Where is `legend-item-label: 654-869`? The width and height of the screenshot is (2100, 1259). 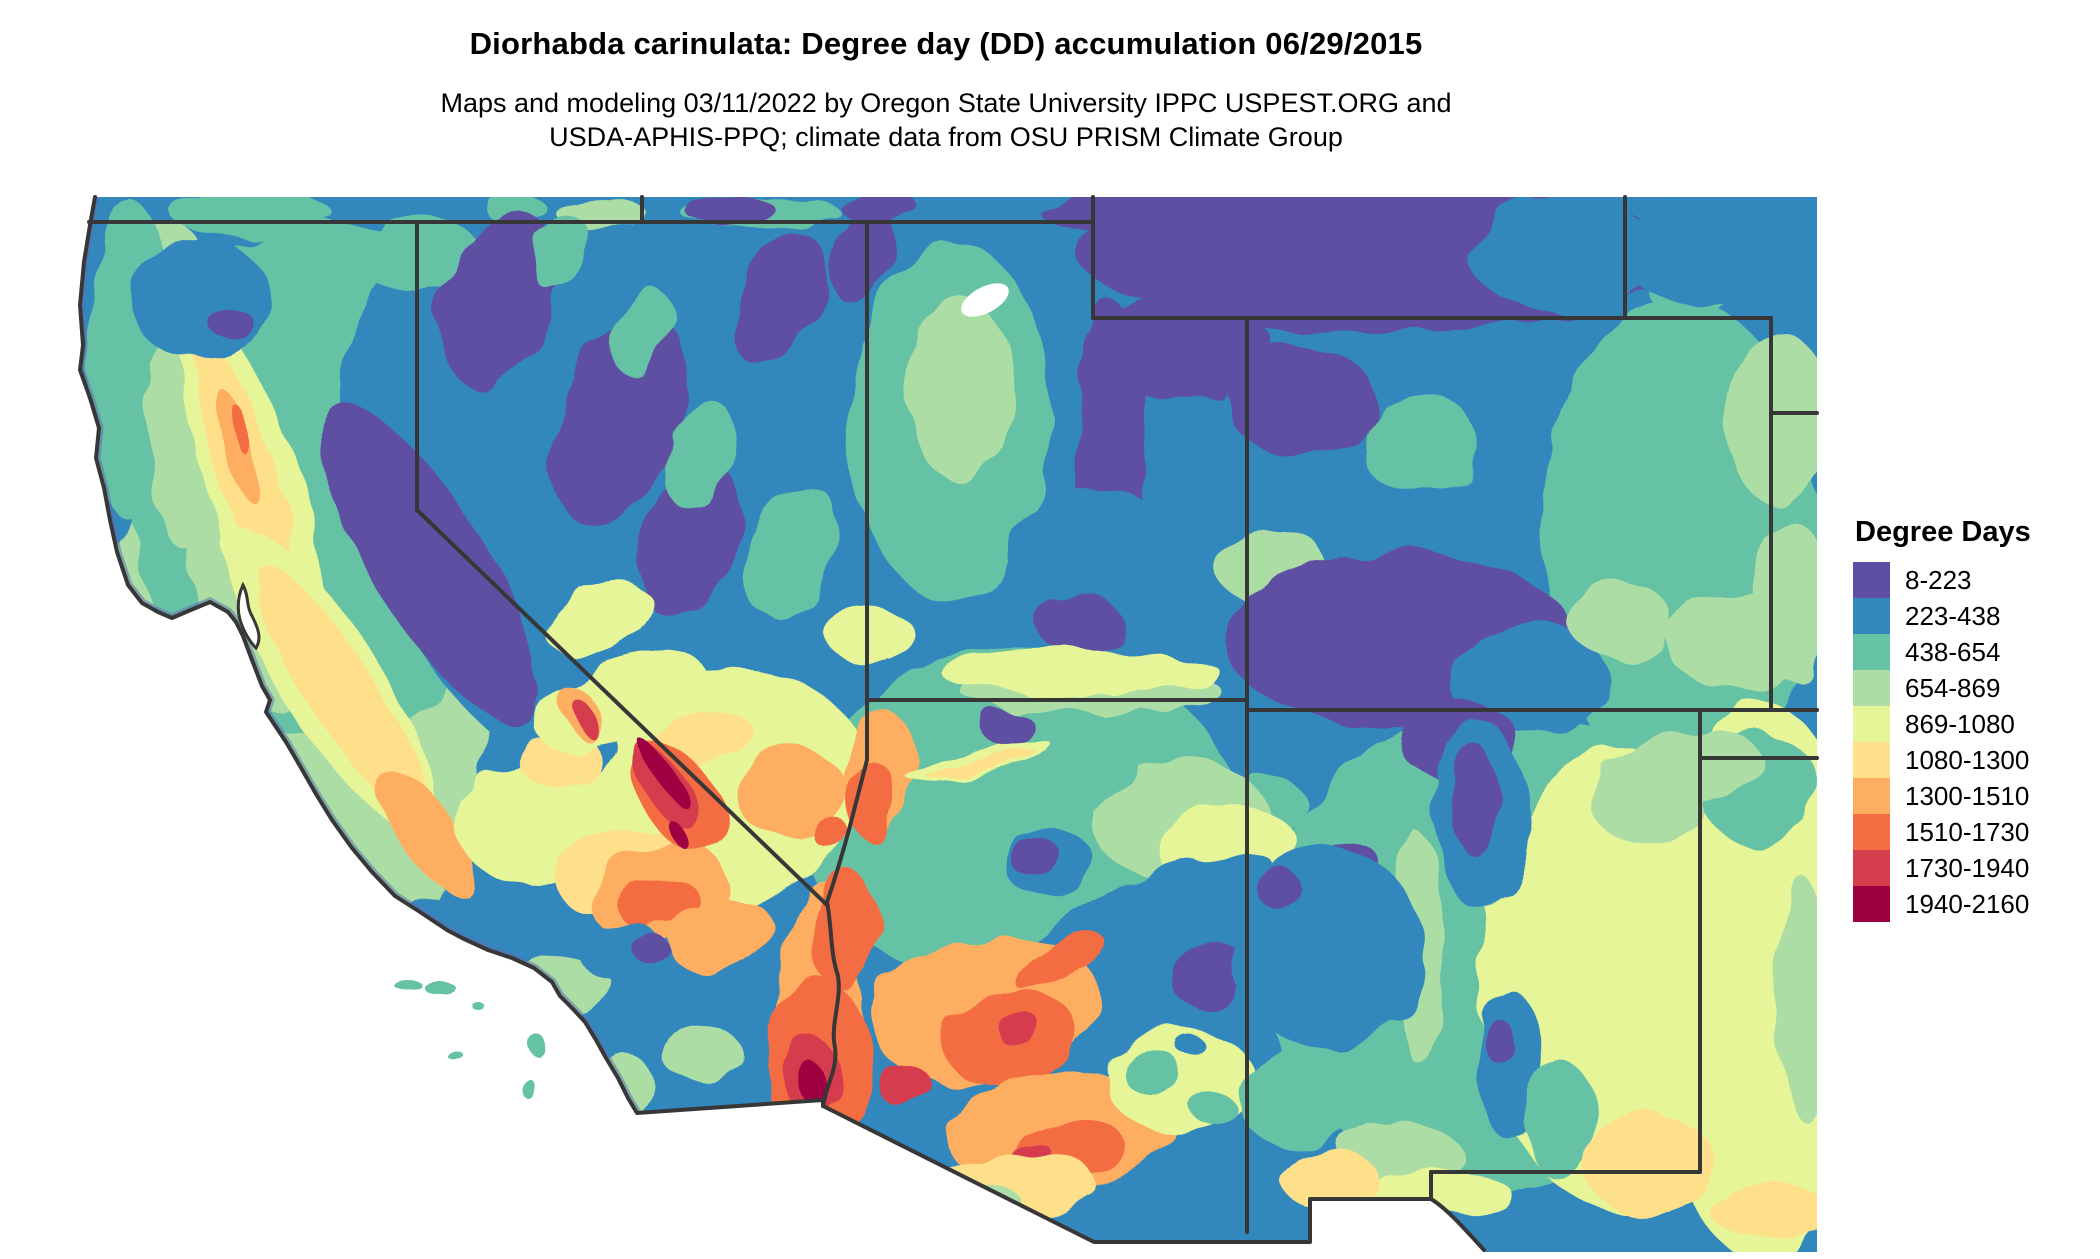 legend-item-label: 654-869 is located at coordinates (1953, 688).